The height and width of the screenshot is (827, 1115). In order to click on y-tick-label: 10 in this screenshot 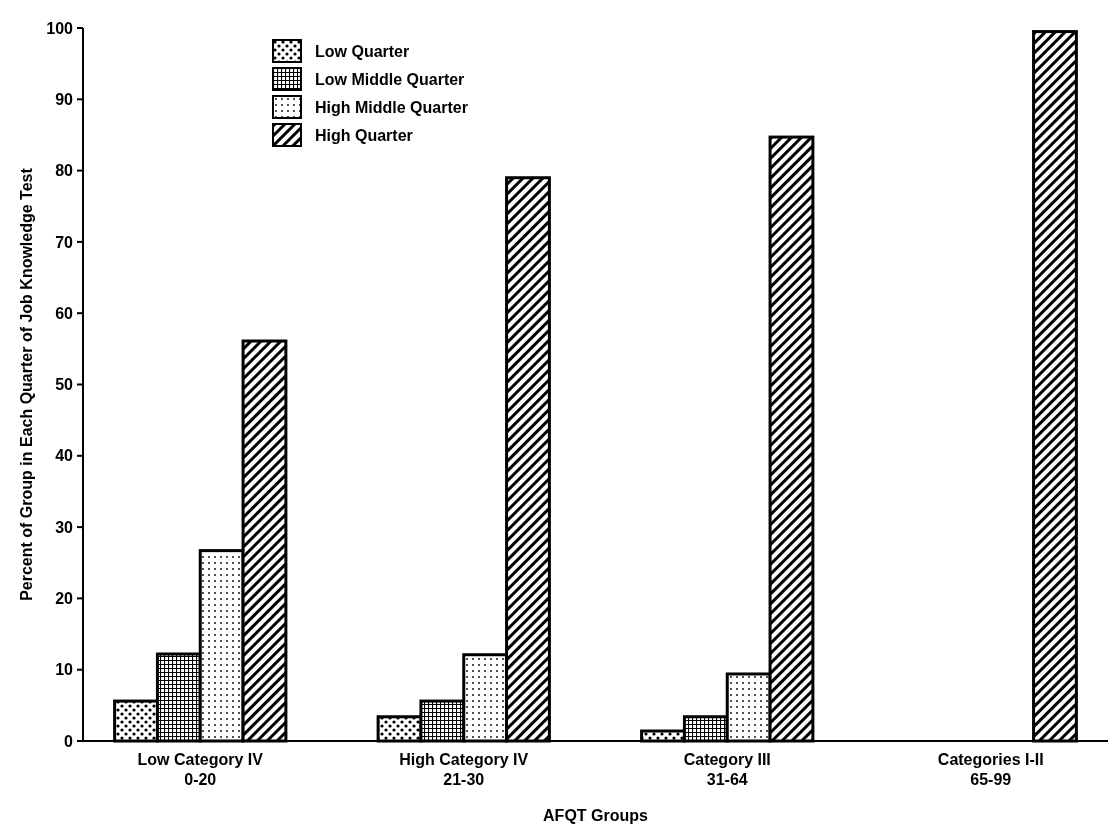, I will do `click(64, 670)`.